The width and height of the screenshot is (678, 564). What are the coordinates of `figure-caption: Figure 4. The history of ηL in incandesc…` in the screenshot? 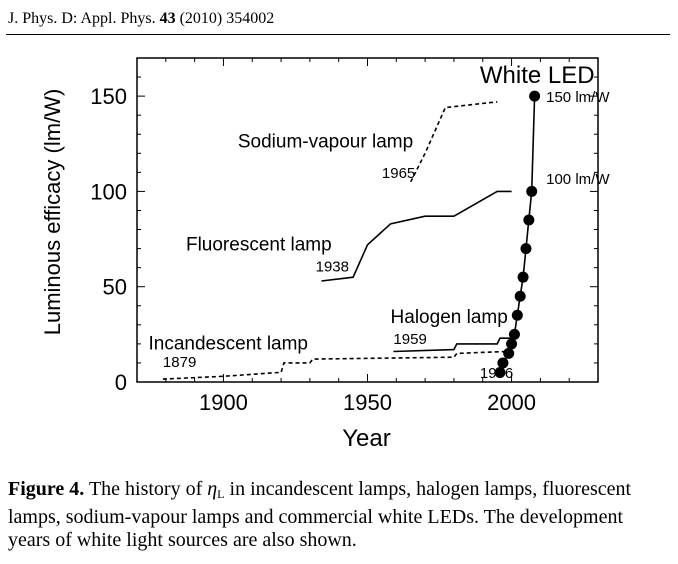 It's located at (339, 515).